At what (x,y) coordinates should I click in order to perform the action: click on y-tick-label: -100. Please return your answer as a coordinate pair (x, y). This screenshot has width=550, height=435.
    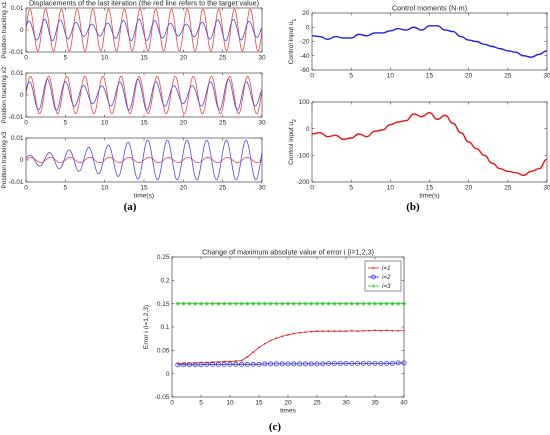
    Looking at the image, I should click on (302, 156).